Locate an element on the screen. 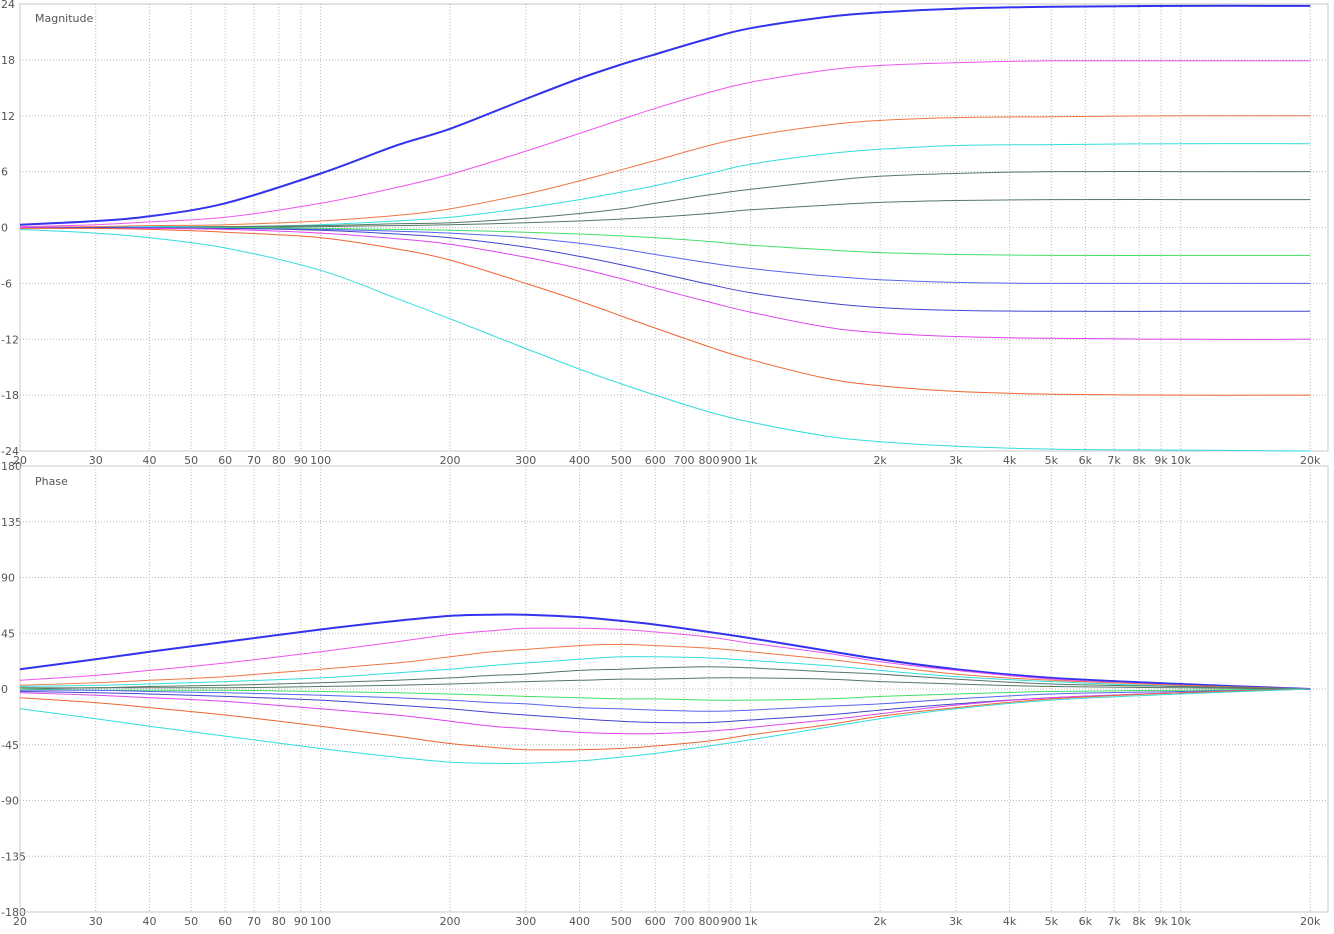 The width and height of the screenshot is (1334, 934). magnitude-title: Magnitude is located at coordinates (64, 18).